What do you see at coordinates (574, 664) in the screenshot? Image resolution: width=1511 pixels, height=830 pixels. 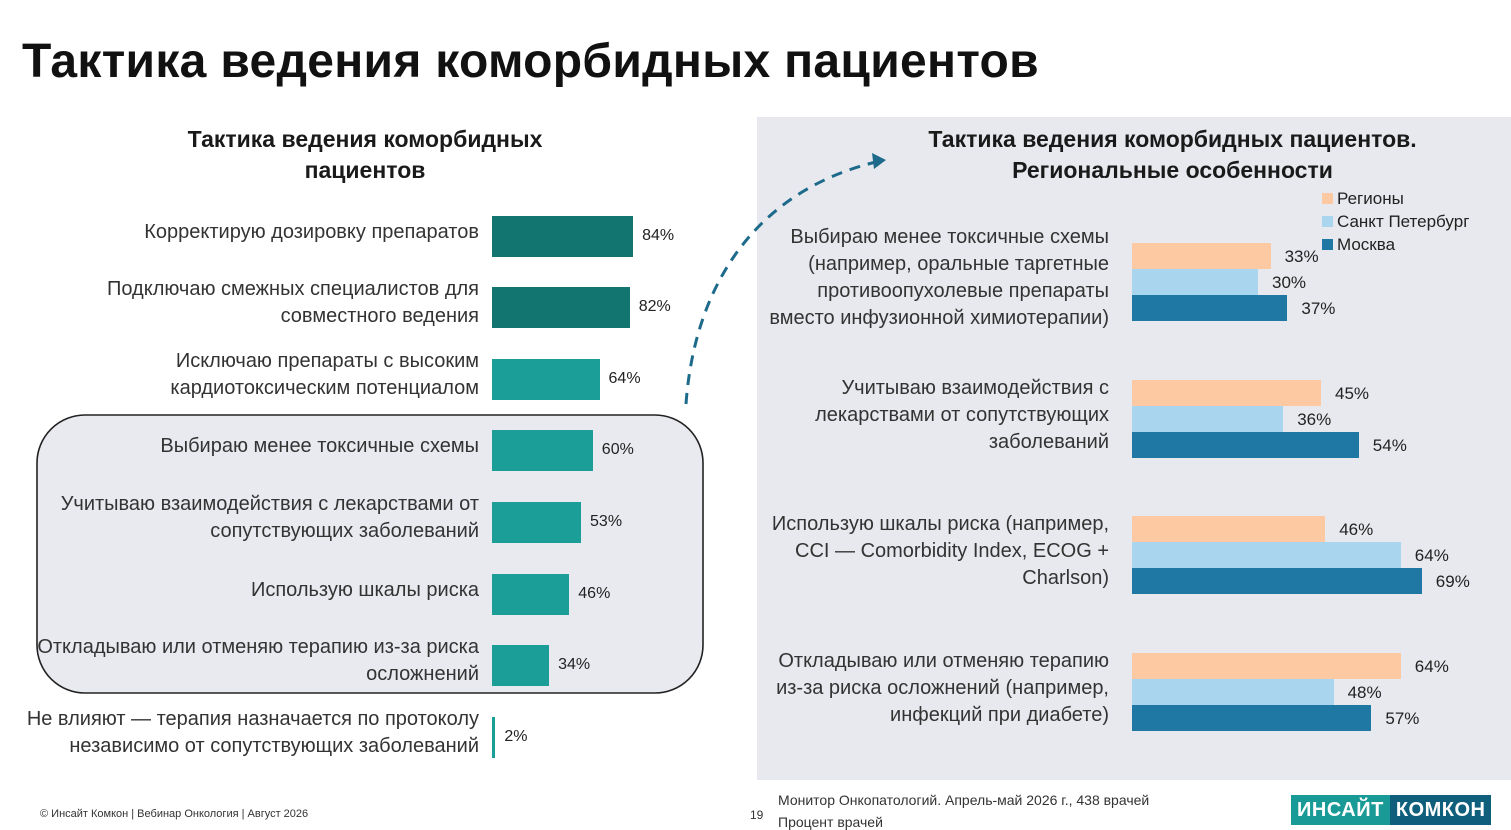 I see `left-value-label: 34%` at bounding box center [574, 664].